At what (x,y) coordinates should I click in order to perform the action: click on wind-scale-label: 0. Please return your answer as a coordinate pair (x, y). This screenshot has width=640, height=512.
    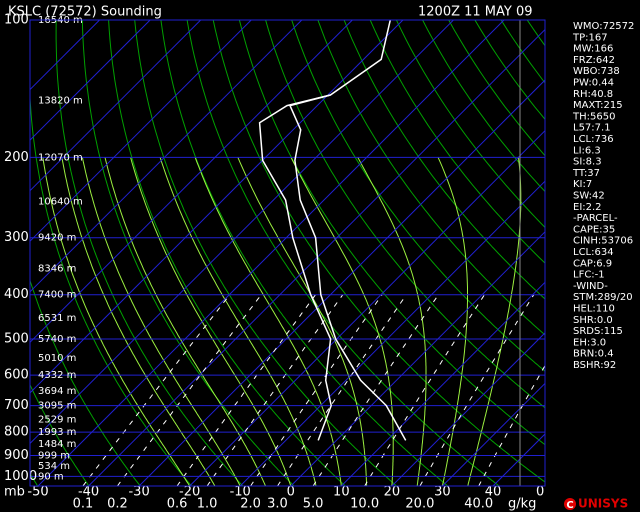
    Looking at the image, I should click on (540, 492).